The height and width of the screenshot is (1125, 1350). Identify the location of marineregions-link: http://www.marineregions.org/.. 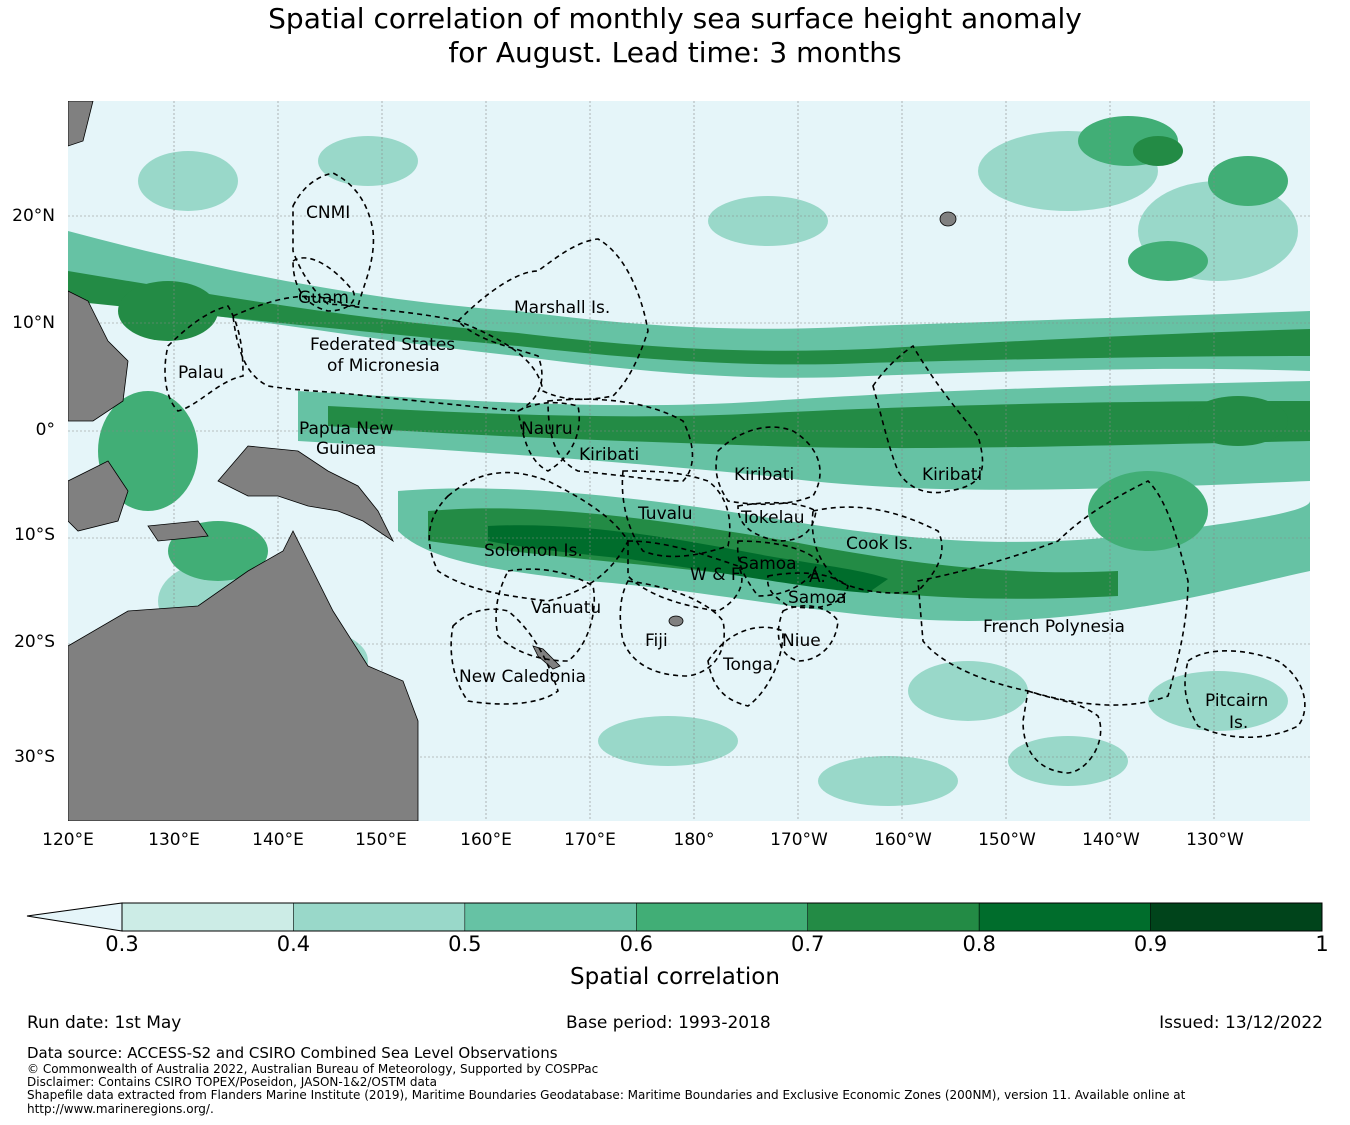
(120, 1109).